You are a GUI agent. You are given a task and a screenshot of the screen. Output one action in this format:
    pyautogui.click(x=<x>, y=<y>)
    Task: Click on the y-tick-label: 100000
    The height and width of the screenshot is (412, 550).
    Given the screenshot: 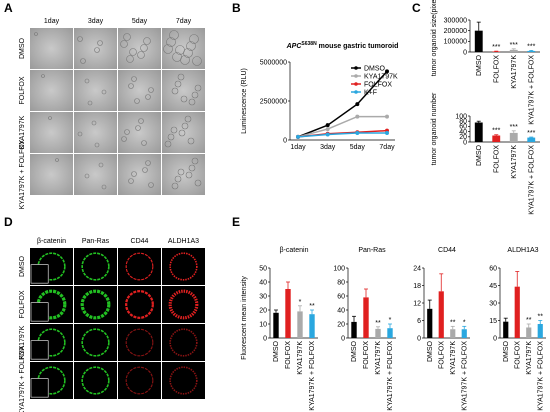 What is the action you would take?
    pyautogui.click(x=455, y=42)
    